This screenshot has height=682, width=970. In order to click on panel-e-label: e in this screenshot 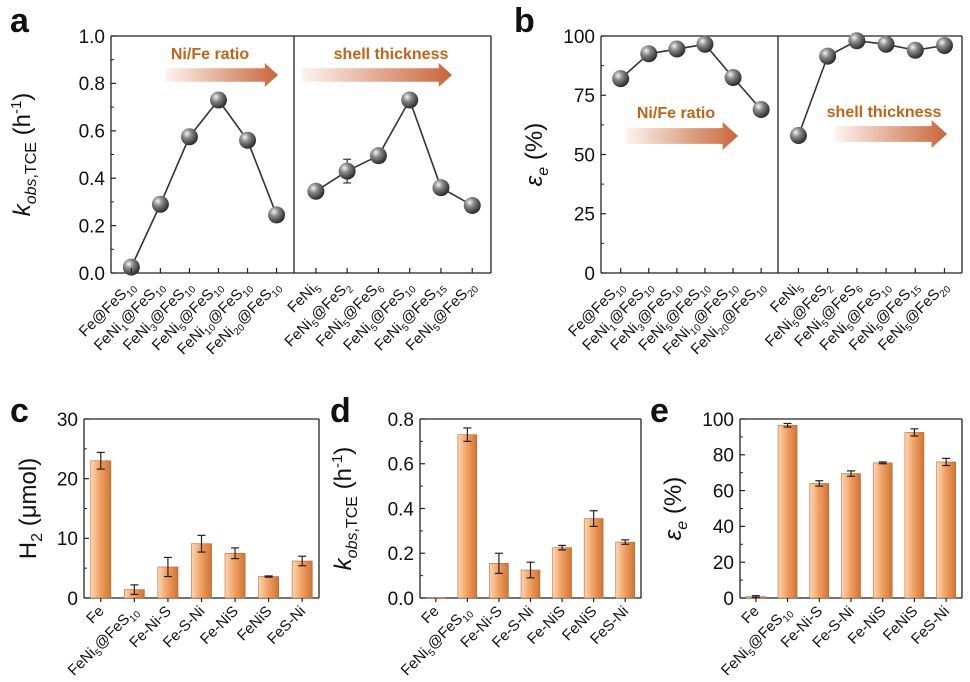, I will do `click(659, 411)`.